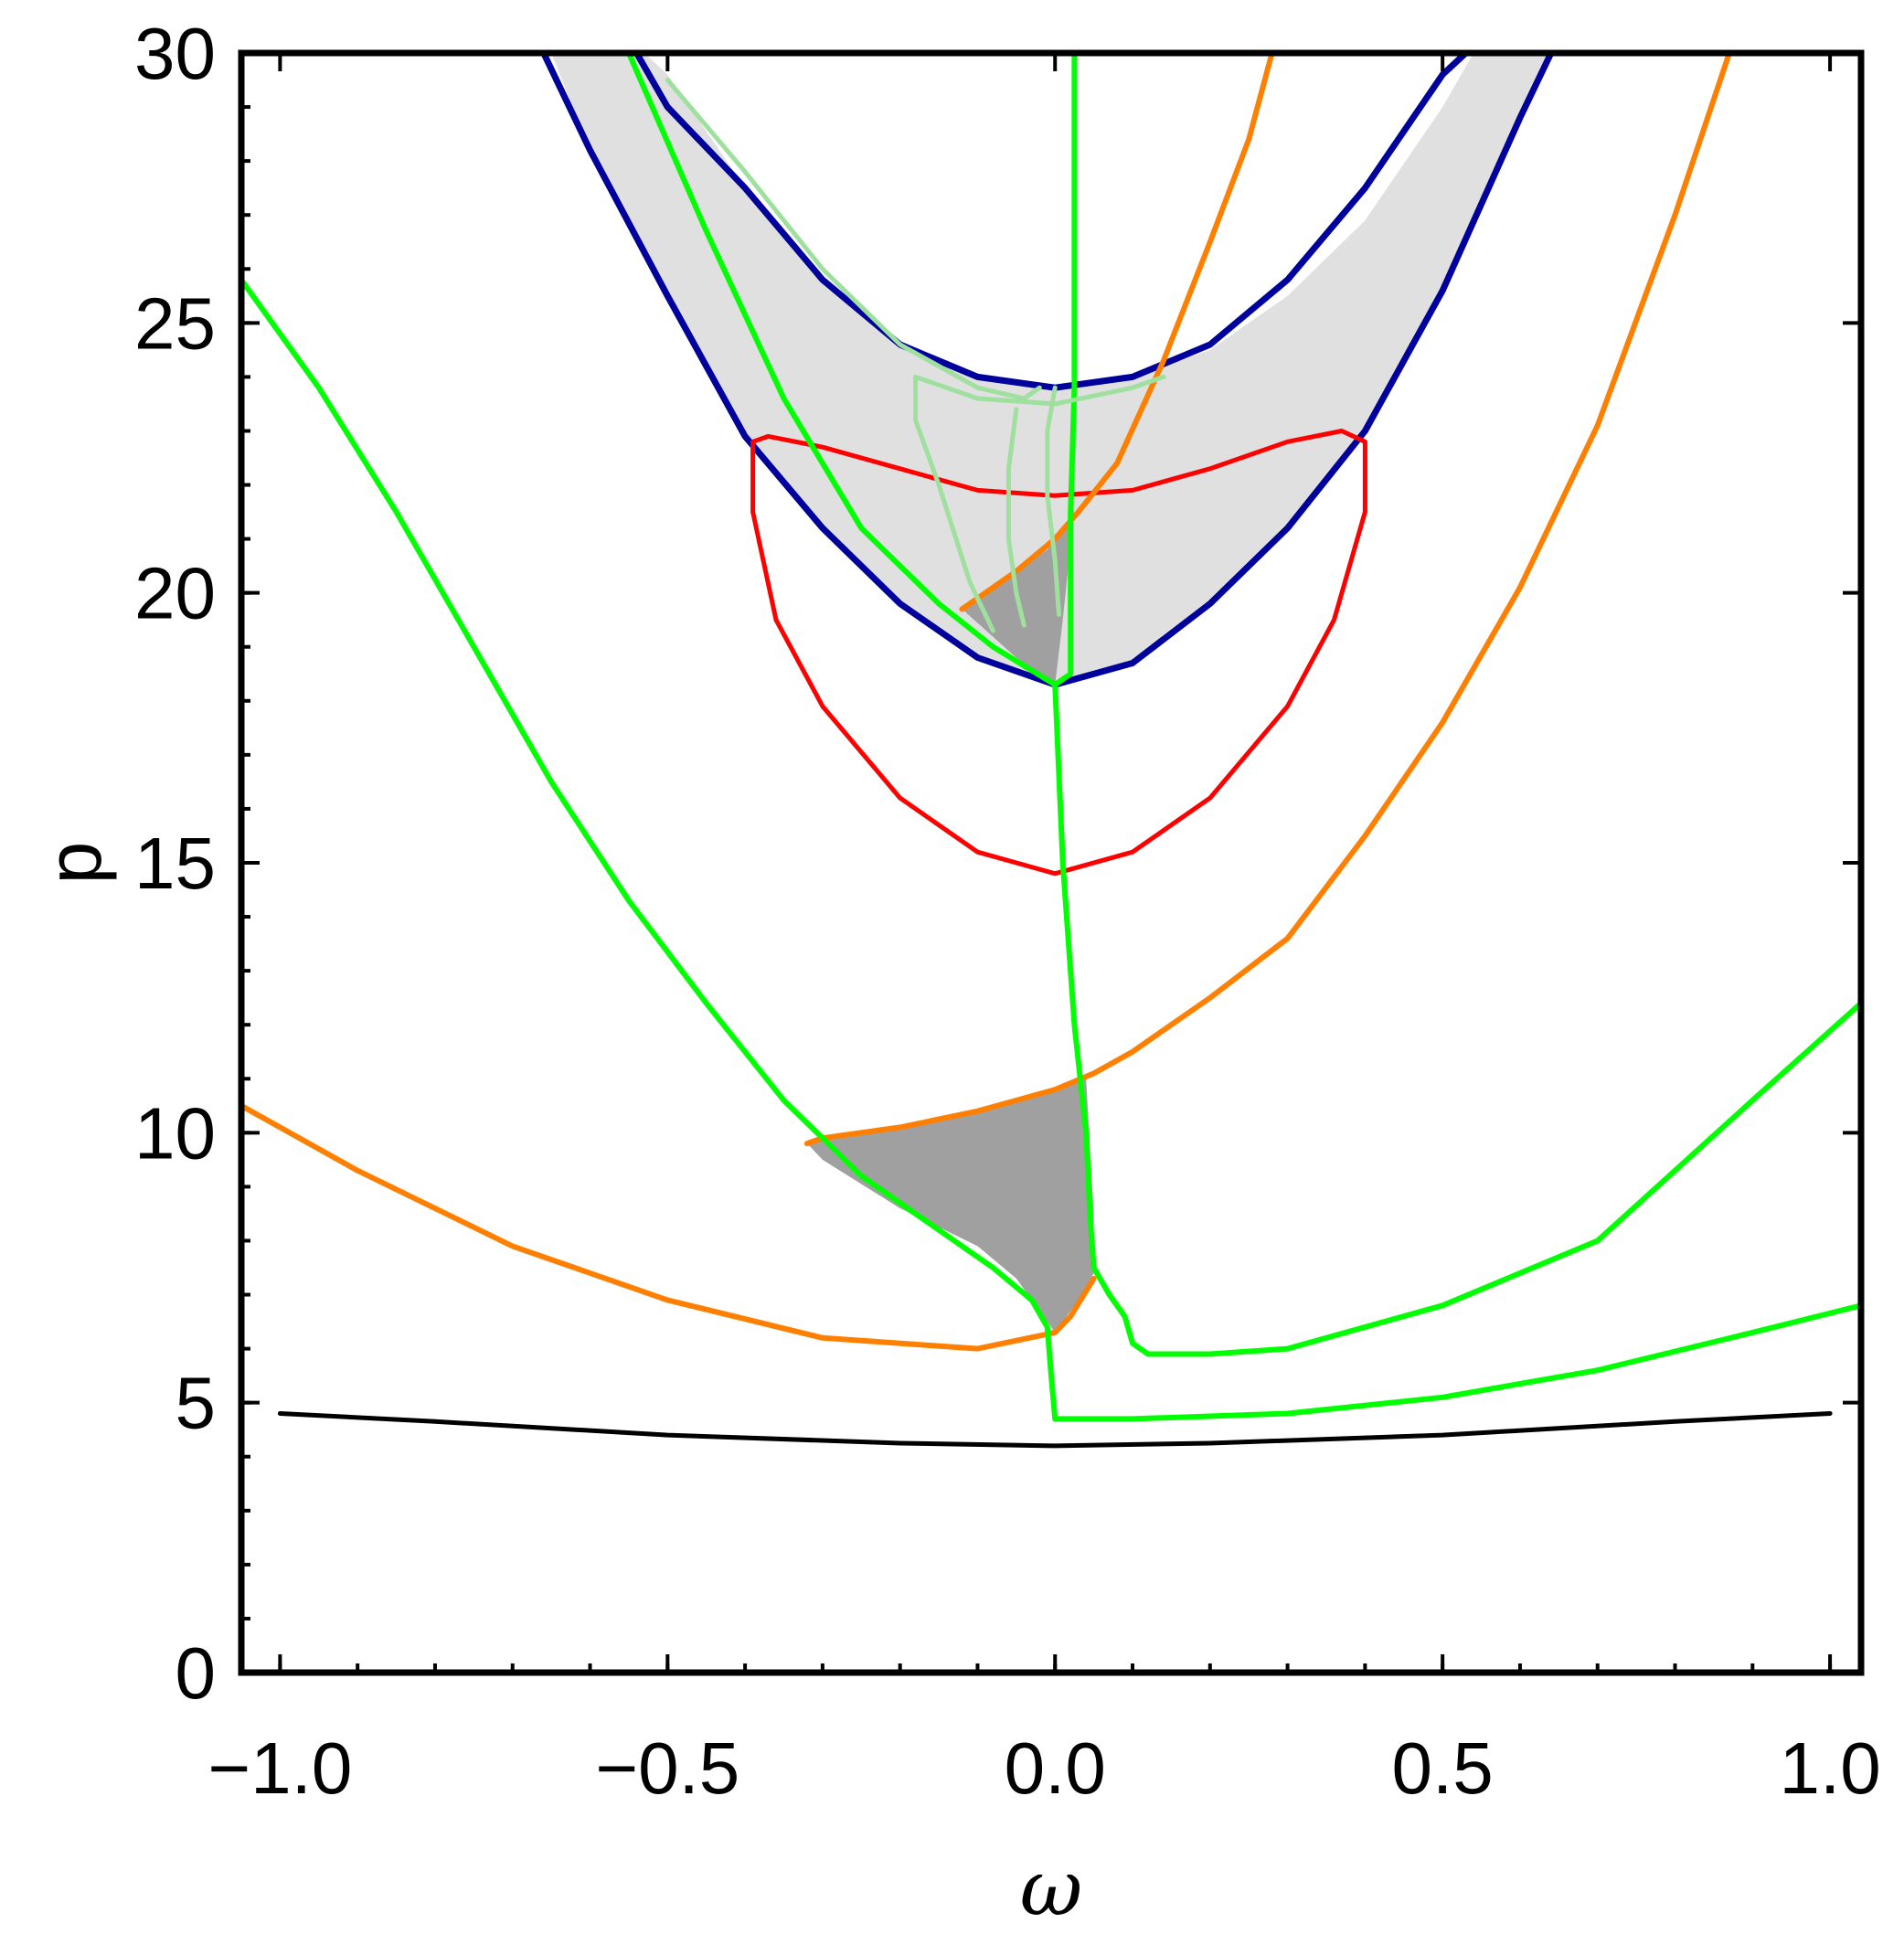 This screenshot has height=1934, width=1904. Describe the element at coordinates (1830, 1768) in the screenshot. I see `x-tick-label: 1.0` at that location.